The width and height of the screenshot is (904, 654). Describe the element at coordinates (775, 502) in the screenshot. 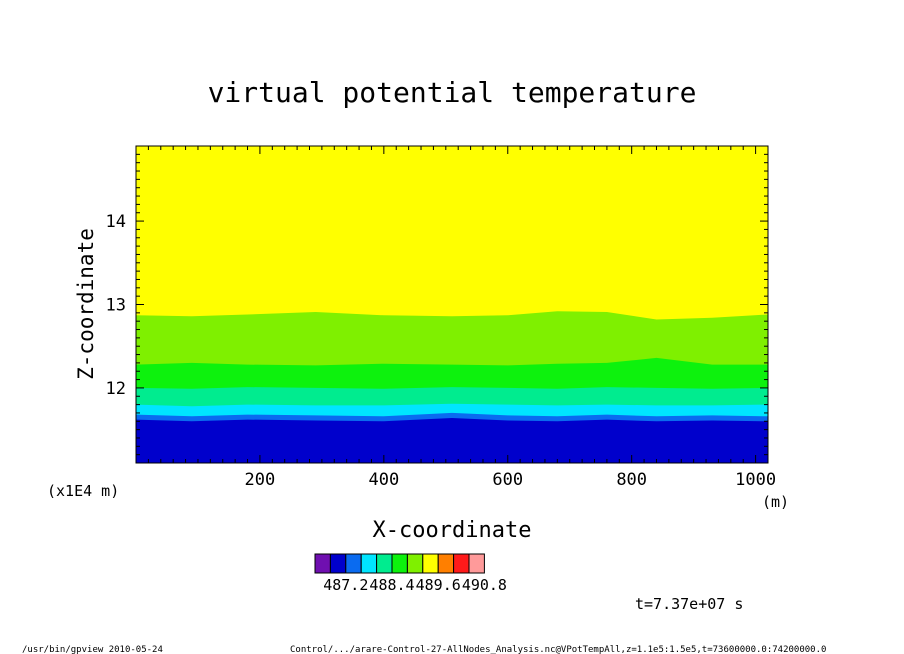

I see `x-unit-label: (m)` at that location.